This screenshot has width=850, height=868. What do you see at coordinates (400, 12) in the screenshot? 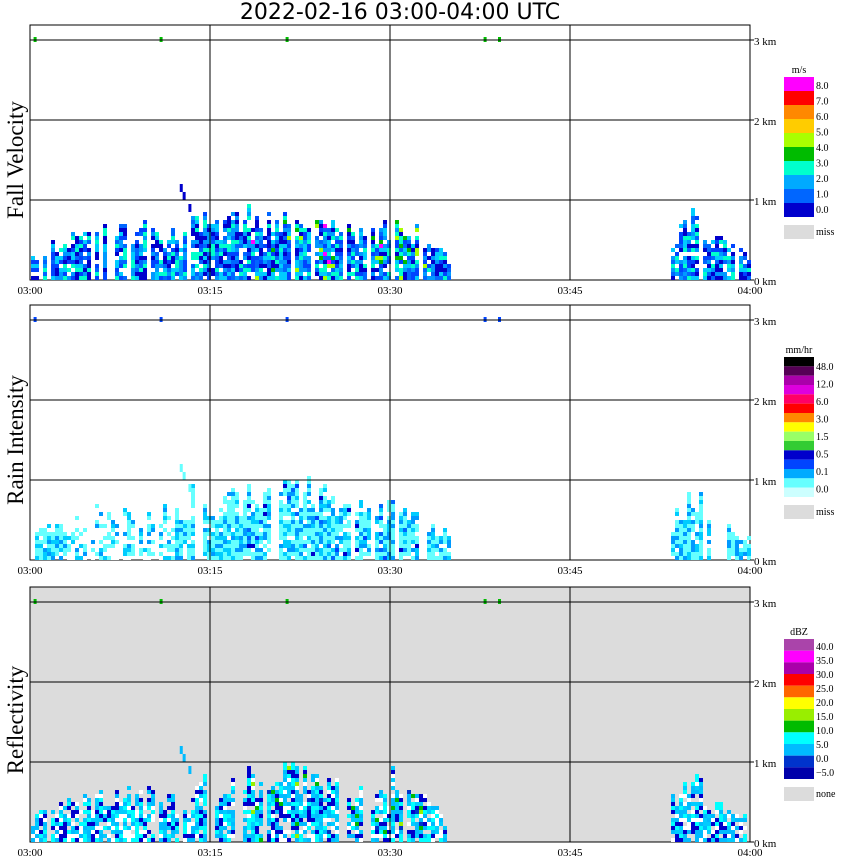
I see `chart-title: 2022-02-16 03:00-04:00 UTC` at bounding box center [400, 12].